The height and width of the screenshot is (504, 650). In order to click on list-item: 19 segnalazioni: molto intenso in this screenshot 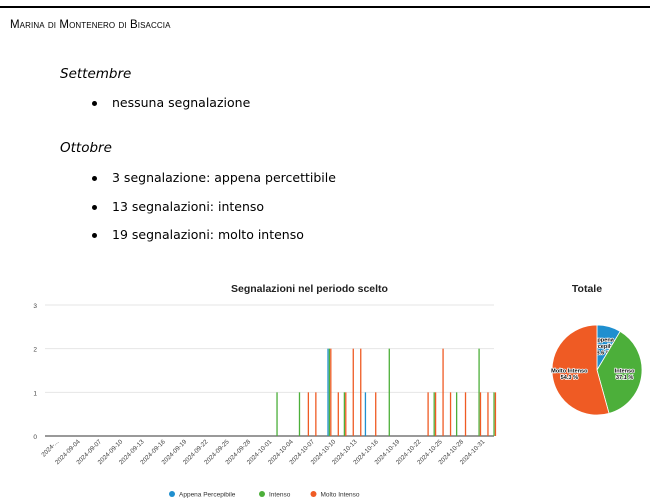, I will do `click(214, 241)`.